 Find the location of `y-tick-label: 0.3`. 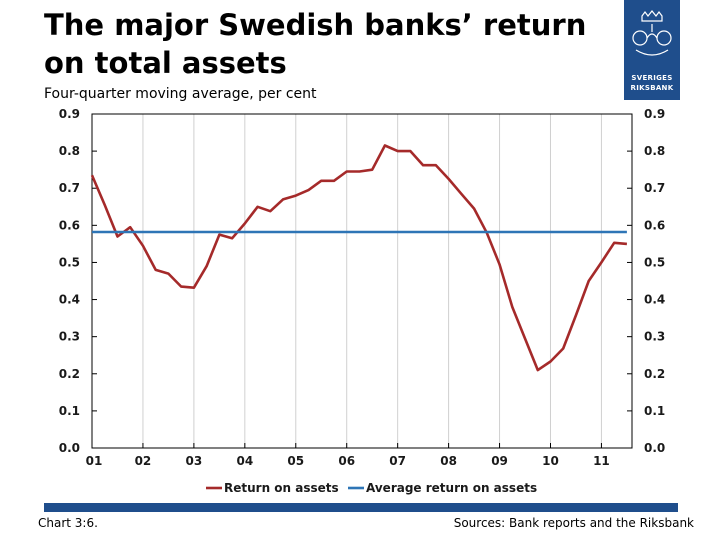

y-tick-label: 0.3 is located at coordinates (69, 337).